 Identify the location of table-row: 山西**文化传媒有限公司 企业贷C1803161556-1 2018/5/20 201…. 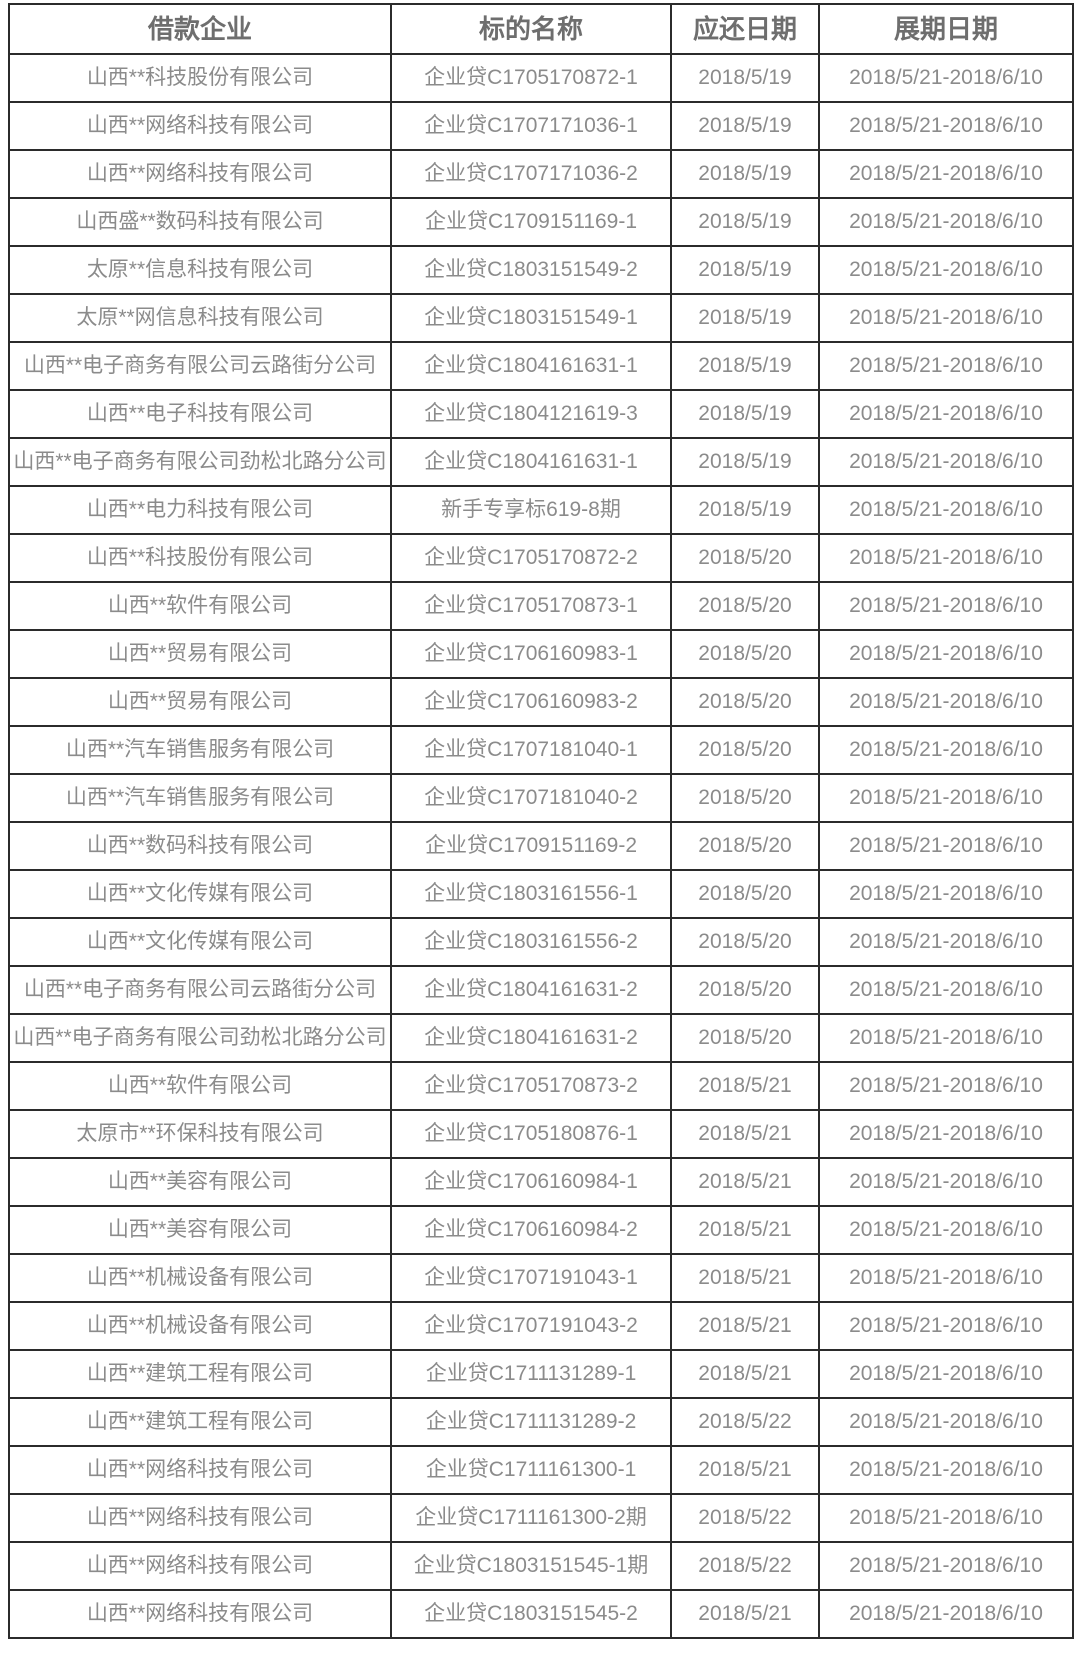
(541, 894).